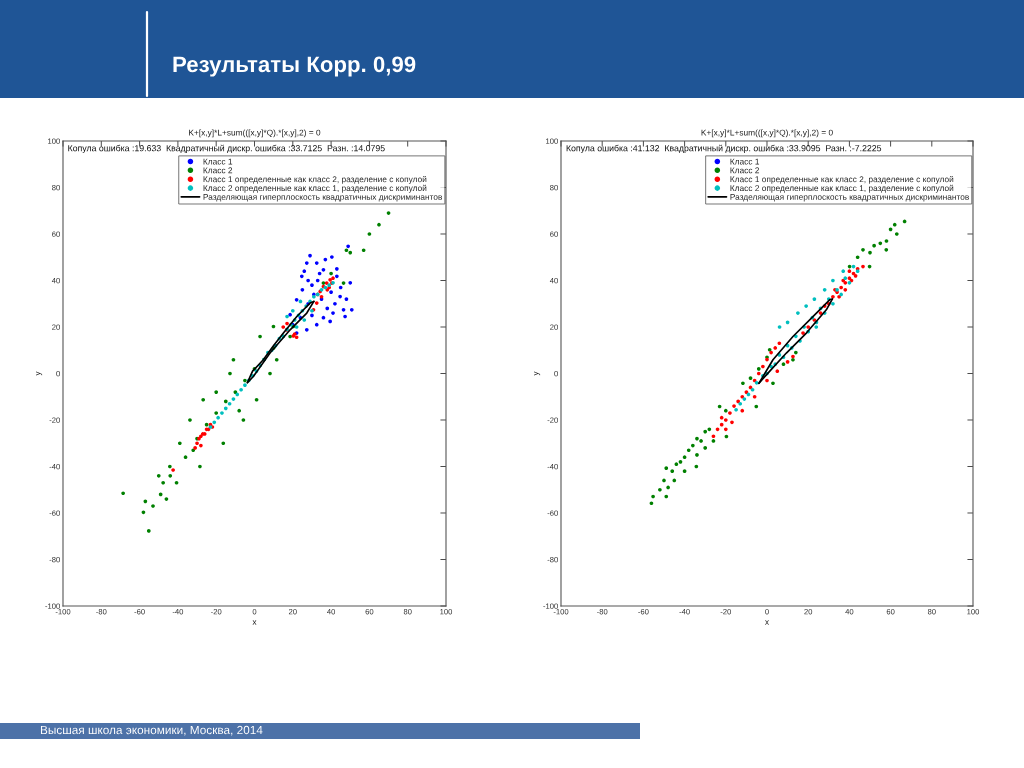 The width and height of the screenshot is (1024, 768). Describe the element at coordinates (151, 730) in the screenshot. I see `text: Высшая школа экономики, Москва, 2014` at that location.